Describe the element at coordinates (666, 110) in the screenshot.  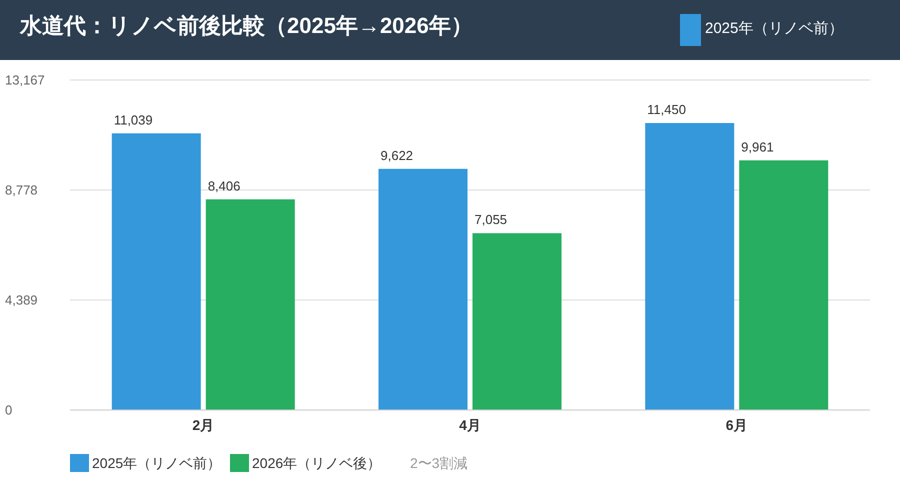
I see `data-label: 11,450` at that location.